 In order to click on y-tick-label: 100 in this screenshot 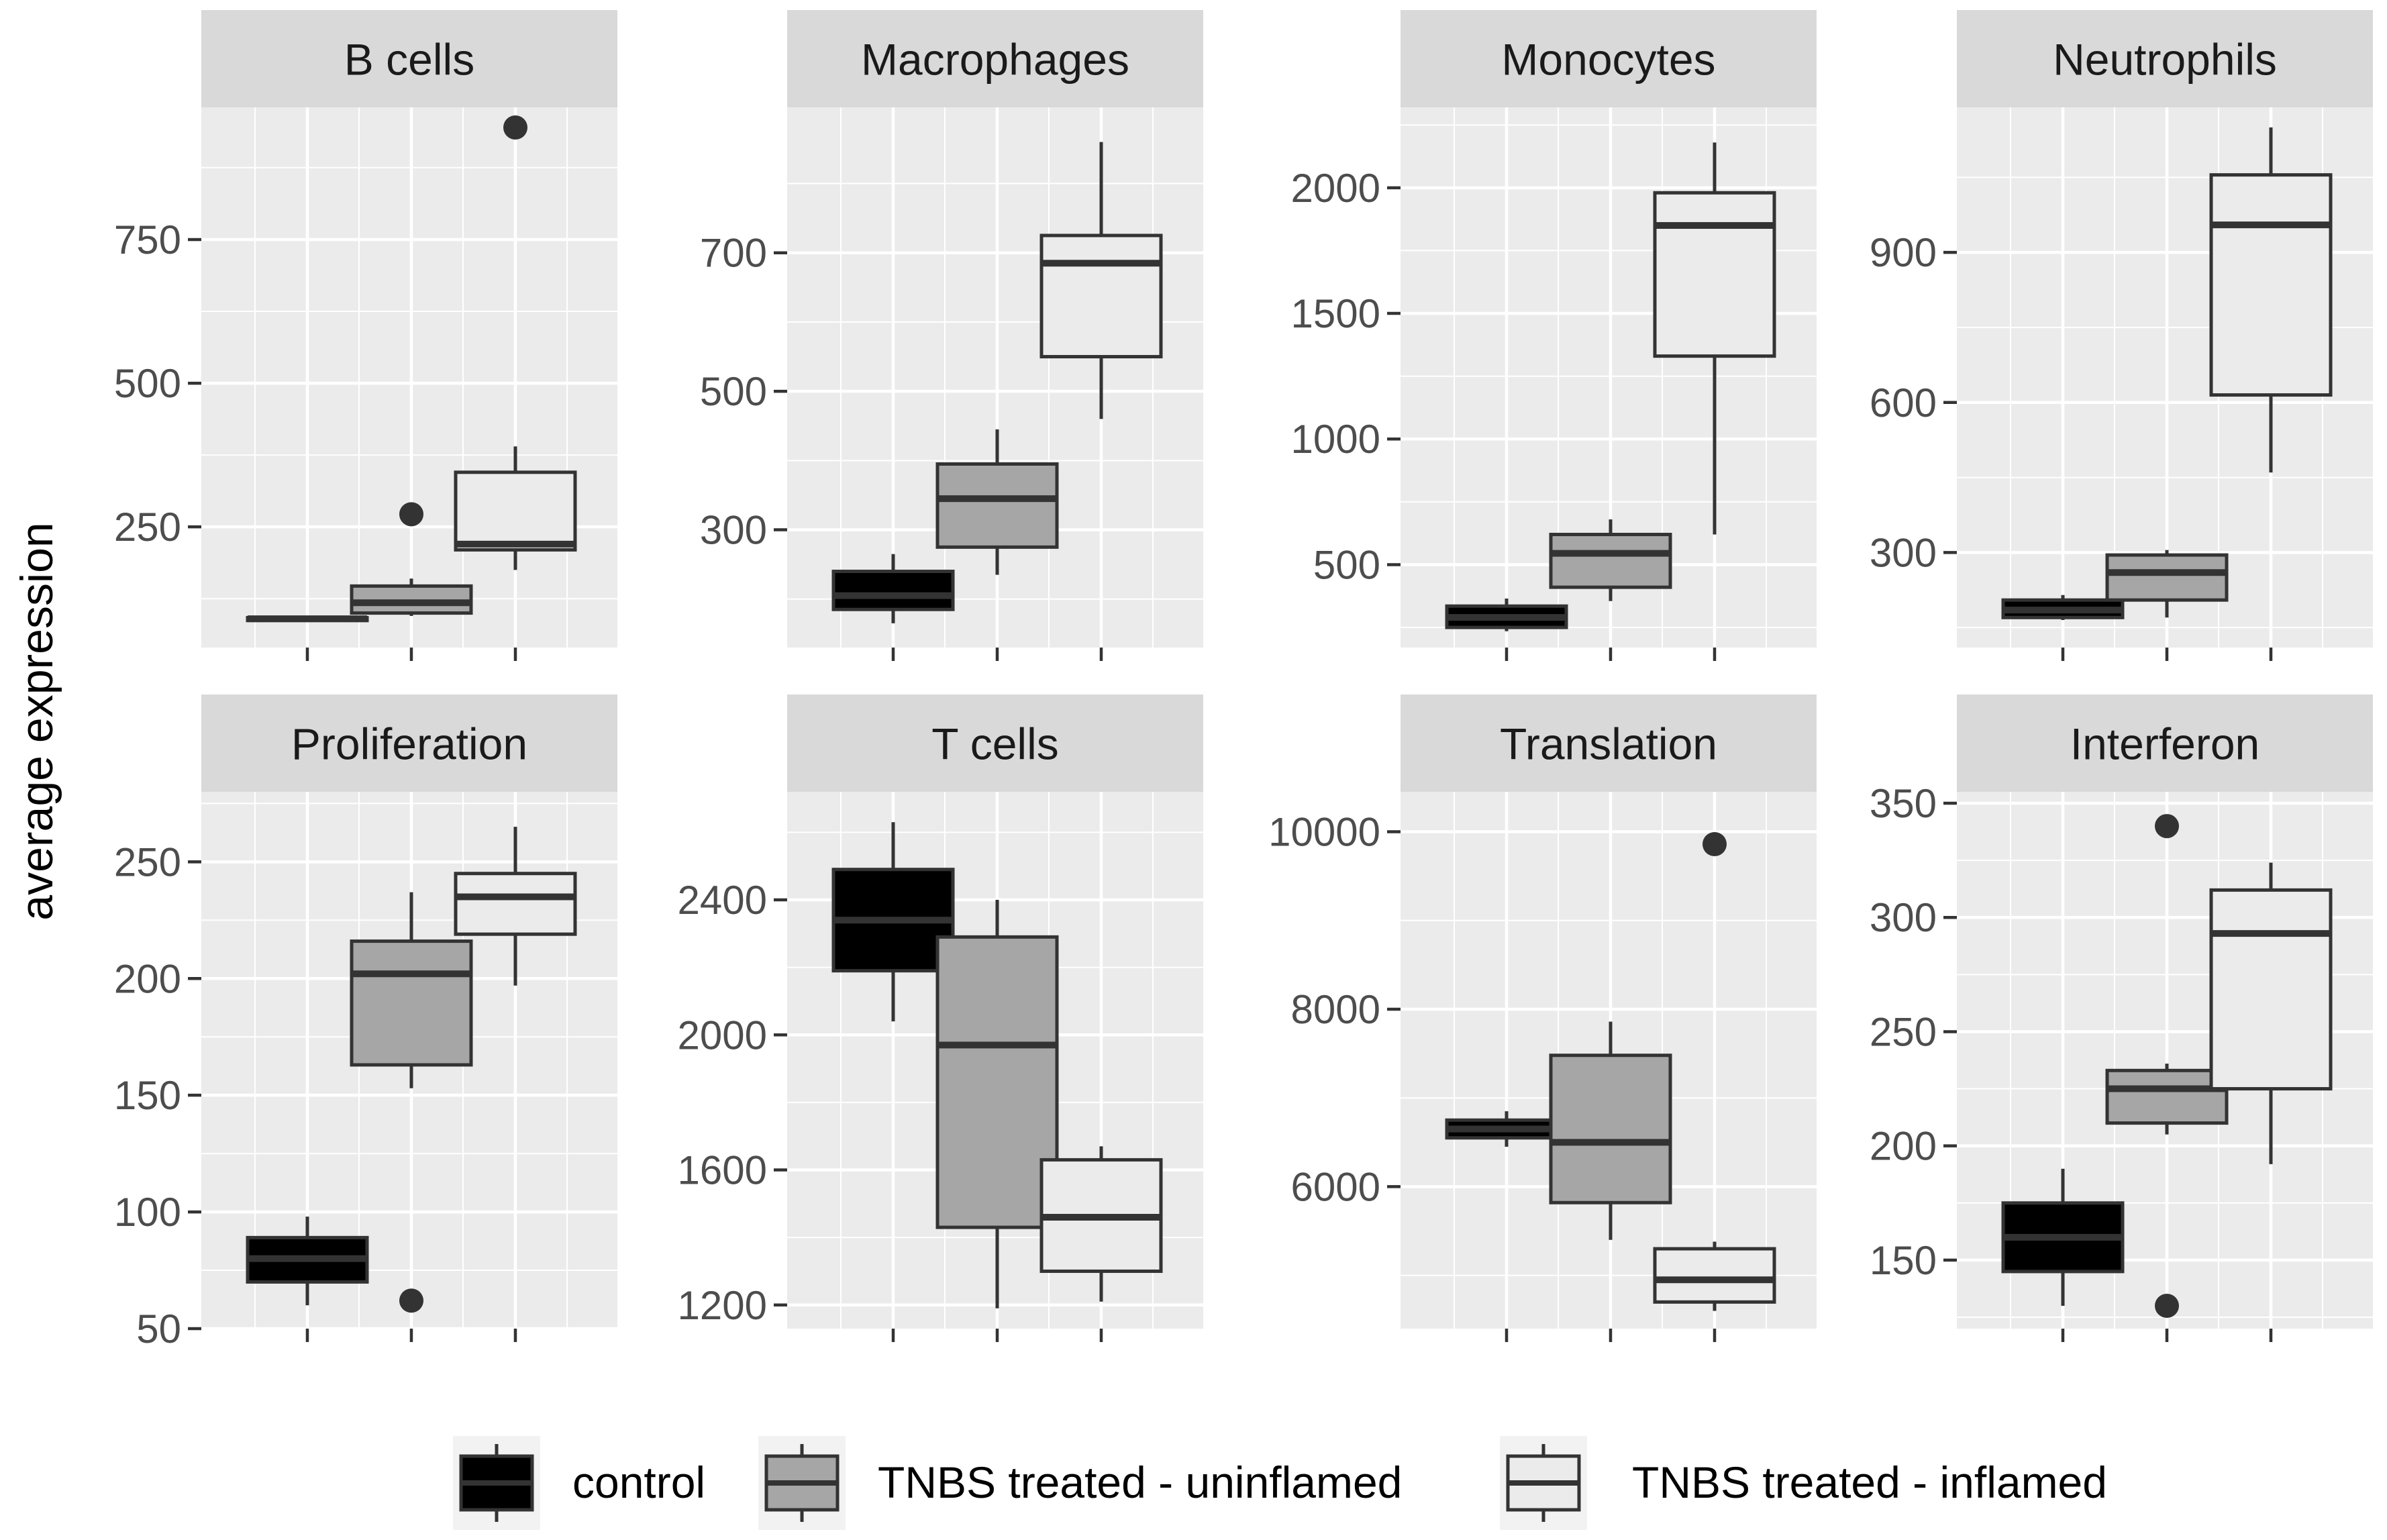, I will do `click(147, 1212)`.